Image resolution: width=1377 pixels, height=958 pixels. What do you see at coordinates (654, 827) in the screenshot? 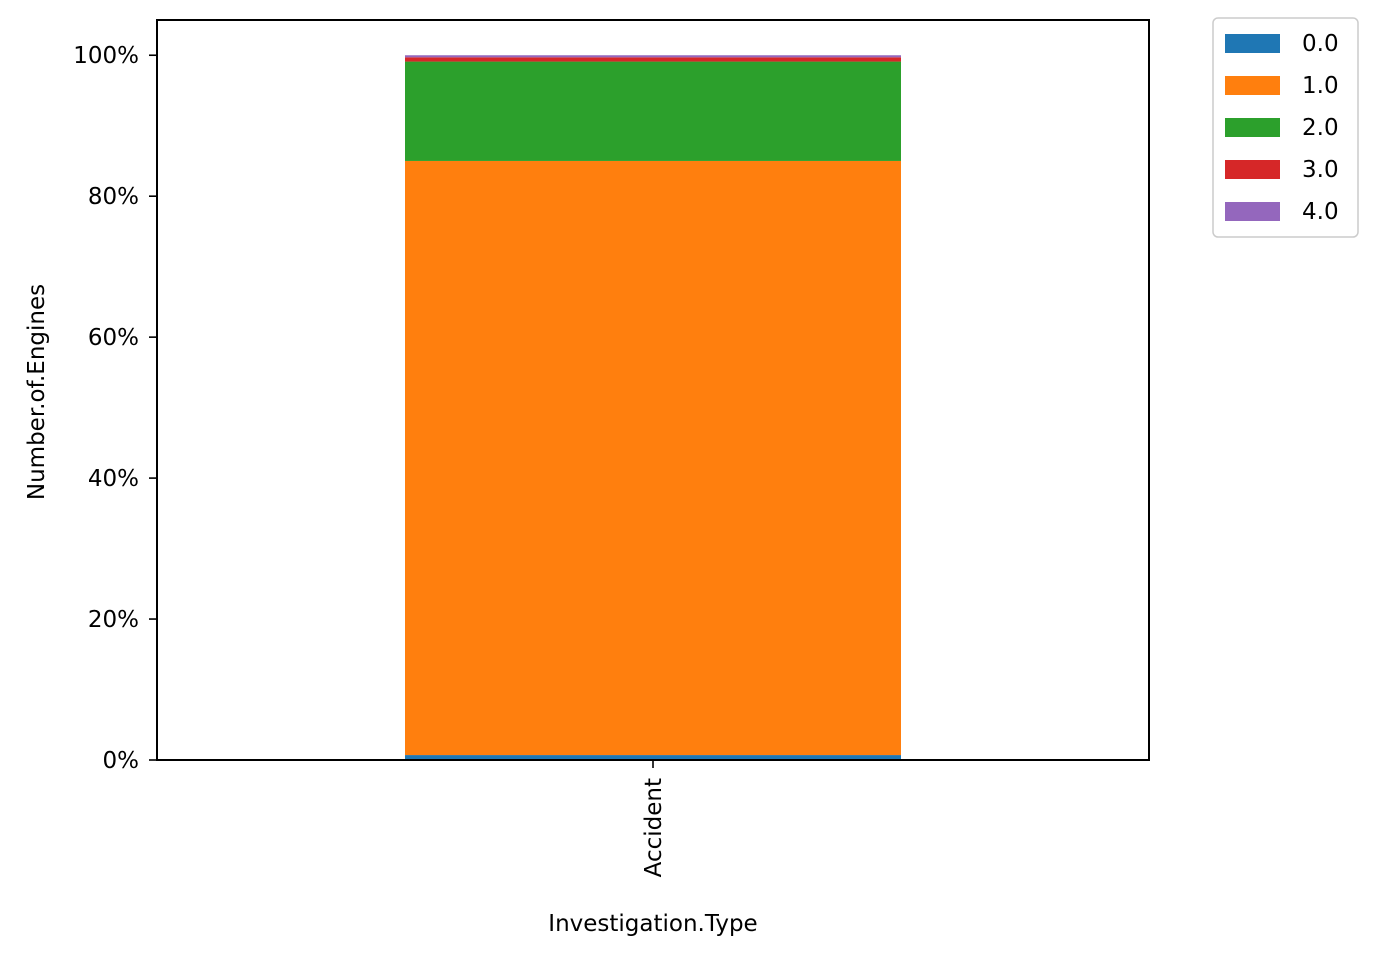
I see `x-tick-label: Accident` at bounding box center [654, 827].